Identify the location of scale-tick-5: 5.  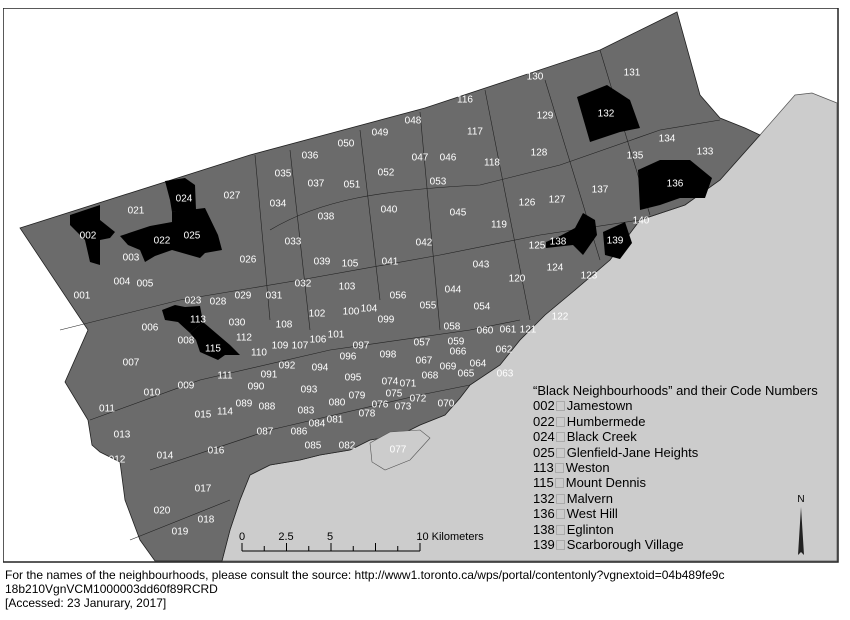
(330, 537).